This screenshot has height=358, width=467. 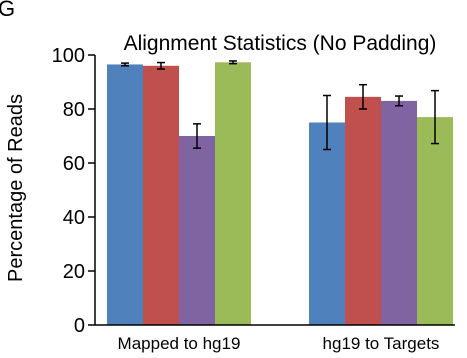 What do you see at coordinates (7, 10) in the screenshot?
I see `panel-label: G` at bounding box center [7, 10].